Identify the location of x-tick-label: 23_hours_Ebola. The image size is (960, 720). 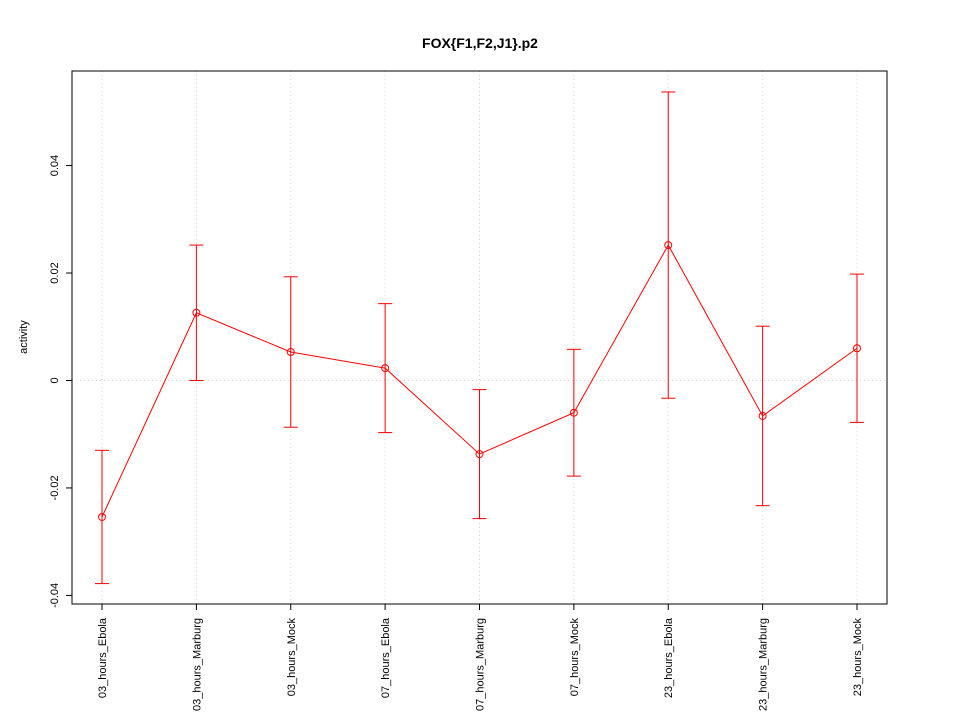
(669, 657).